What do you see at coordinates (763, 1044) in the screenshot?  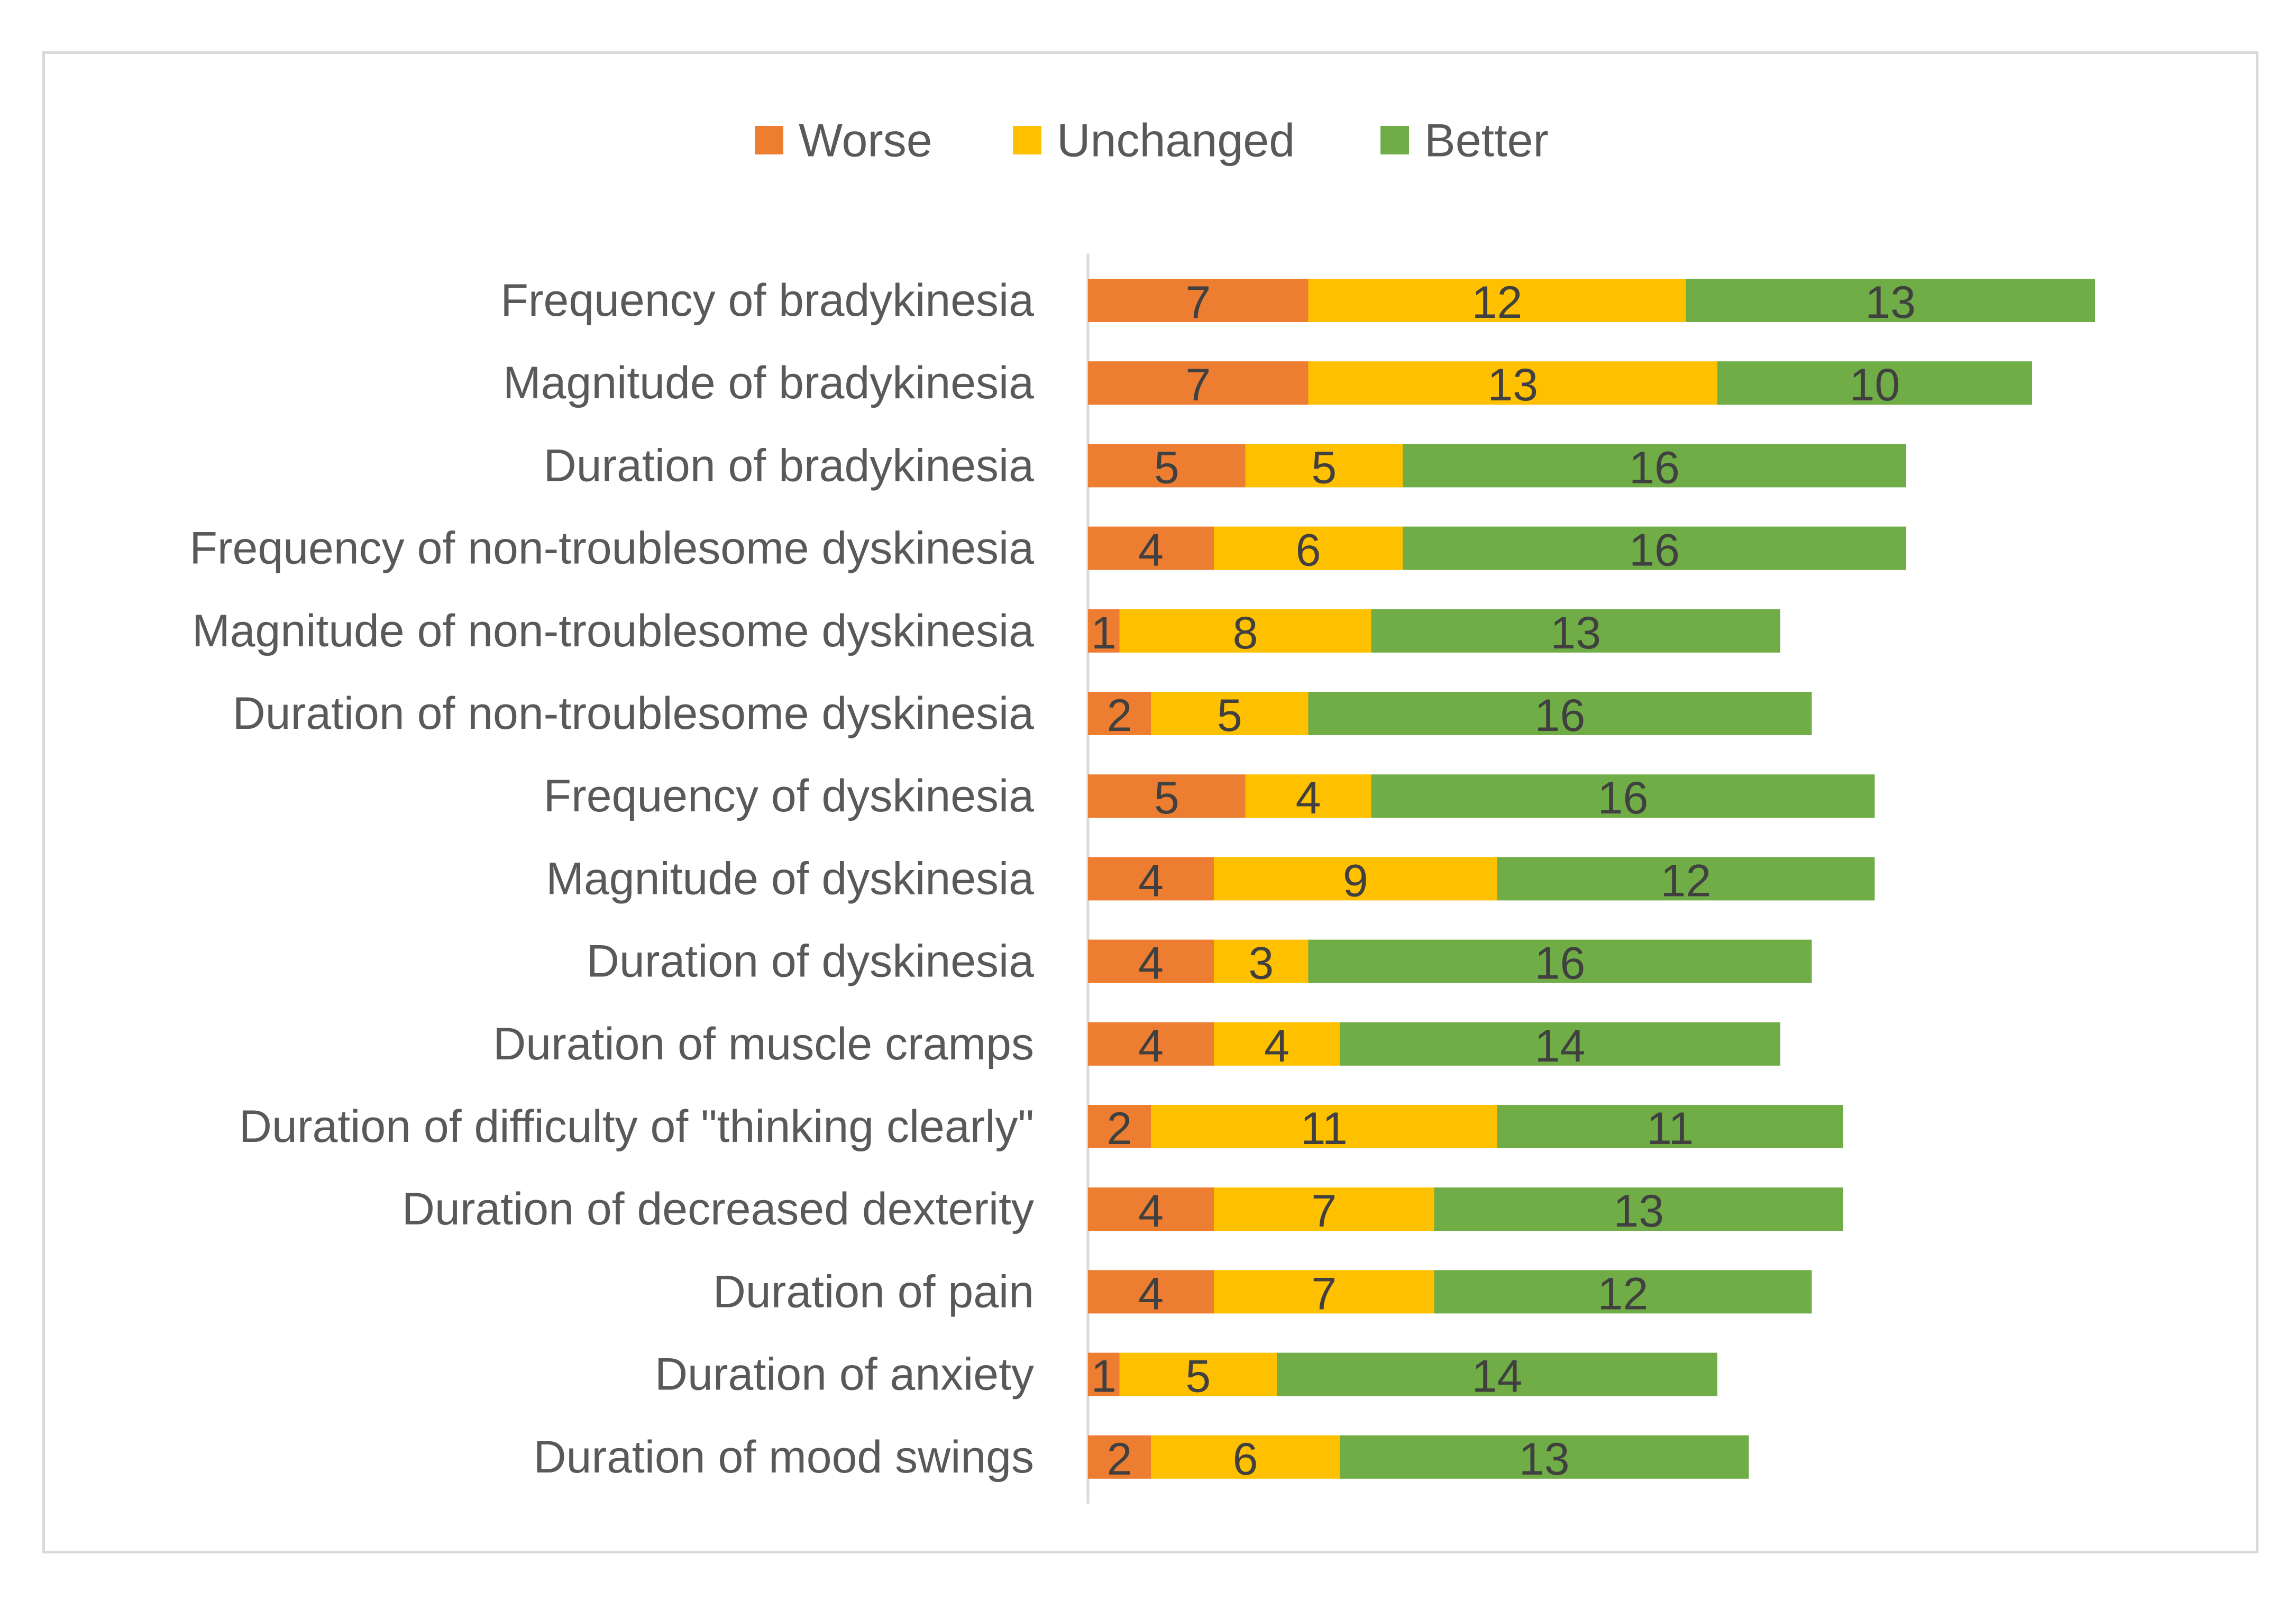 I see `category-label: Duration of muscle cramps` at bounding box center [763, 1044].